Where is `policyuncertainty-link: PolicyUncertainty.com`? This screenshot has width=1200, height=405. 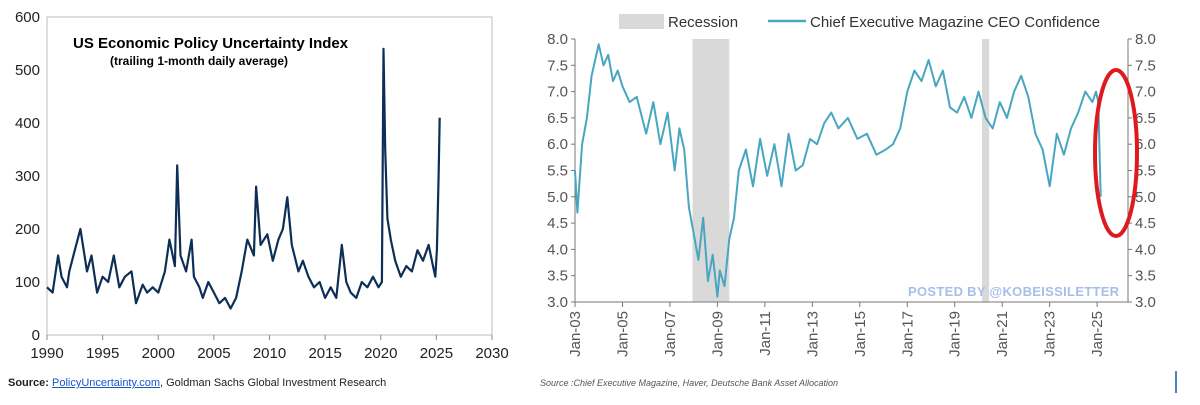
policyuncertainty-link: PolicyUncertainty.com is located at coordinates (106, 383).